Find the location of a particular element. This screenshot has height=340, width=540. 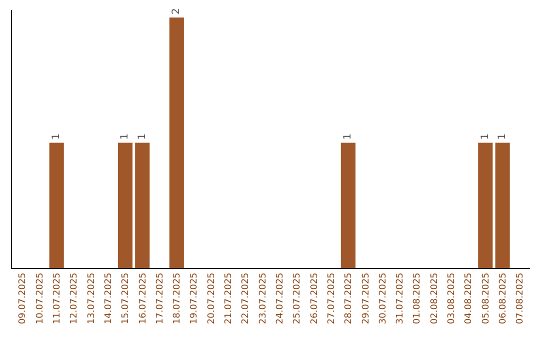

x-tick-label: 03.08.2025 is located at coordinates (452, 298).